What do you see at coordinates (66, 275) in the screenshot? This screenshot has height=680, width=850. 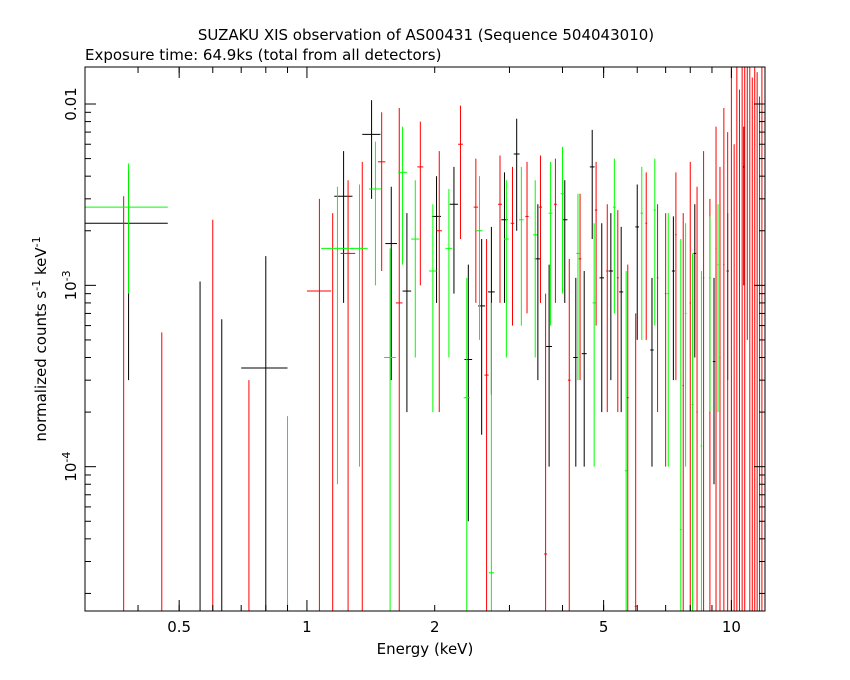 I see `y-tick-exponent: -3` at bounding box center [66, 275].